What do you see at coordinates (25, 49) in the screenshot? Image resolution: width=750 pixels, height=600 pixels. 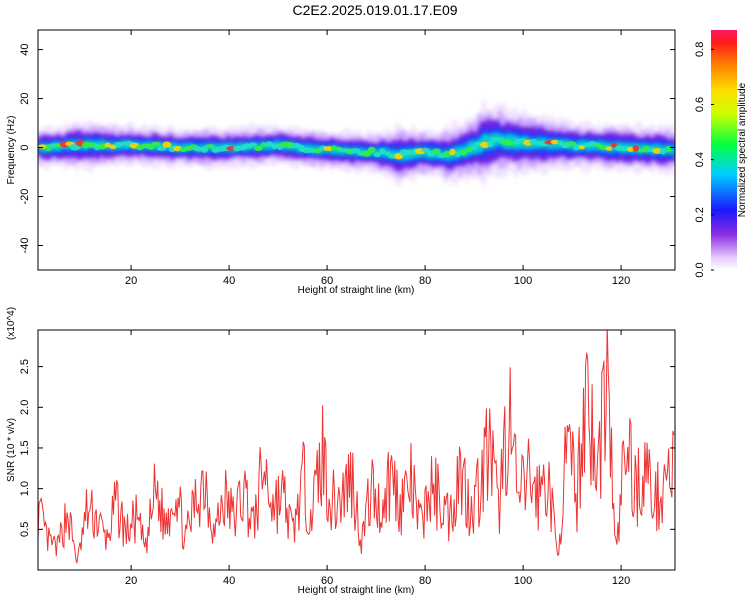 I see `spectrogram-y-tick-label-40: 40` at bounding box center [25, 49].